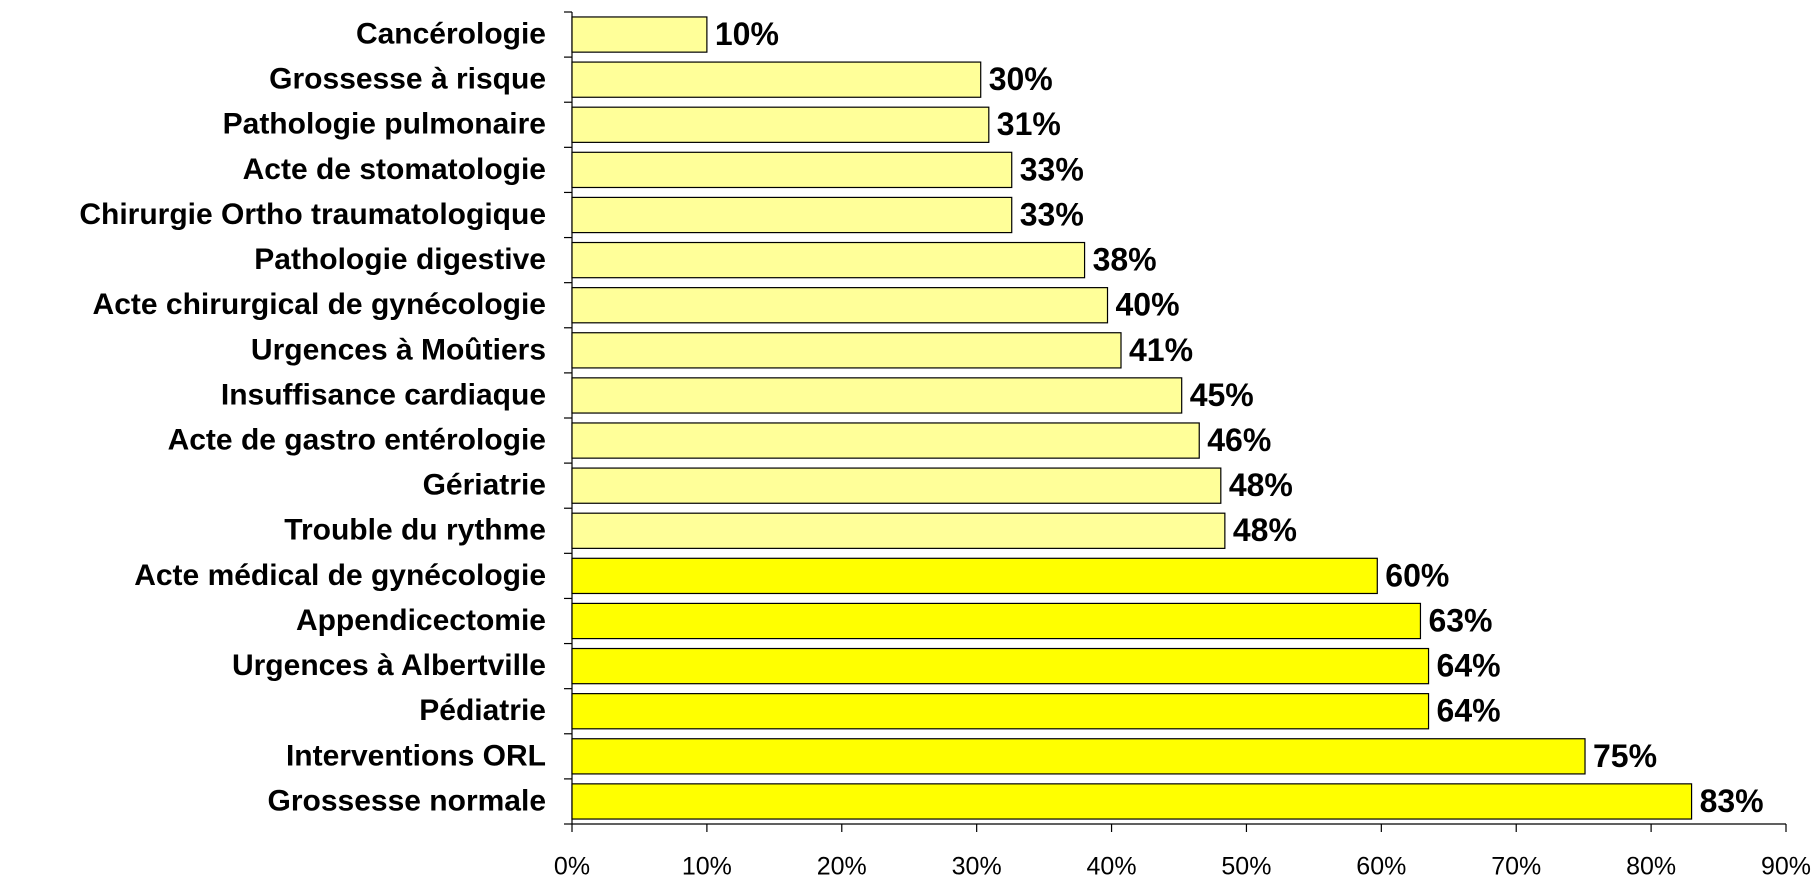 The width and height of the screenshot is (1818, 880). Describe the element at coordinates (357, 439) in the screenshot. I see `category-label: Acte de gastro entérologie` at that location.